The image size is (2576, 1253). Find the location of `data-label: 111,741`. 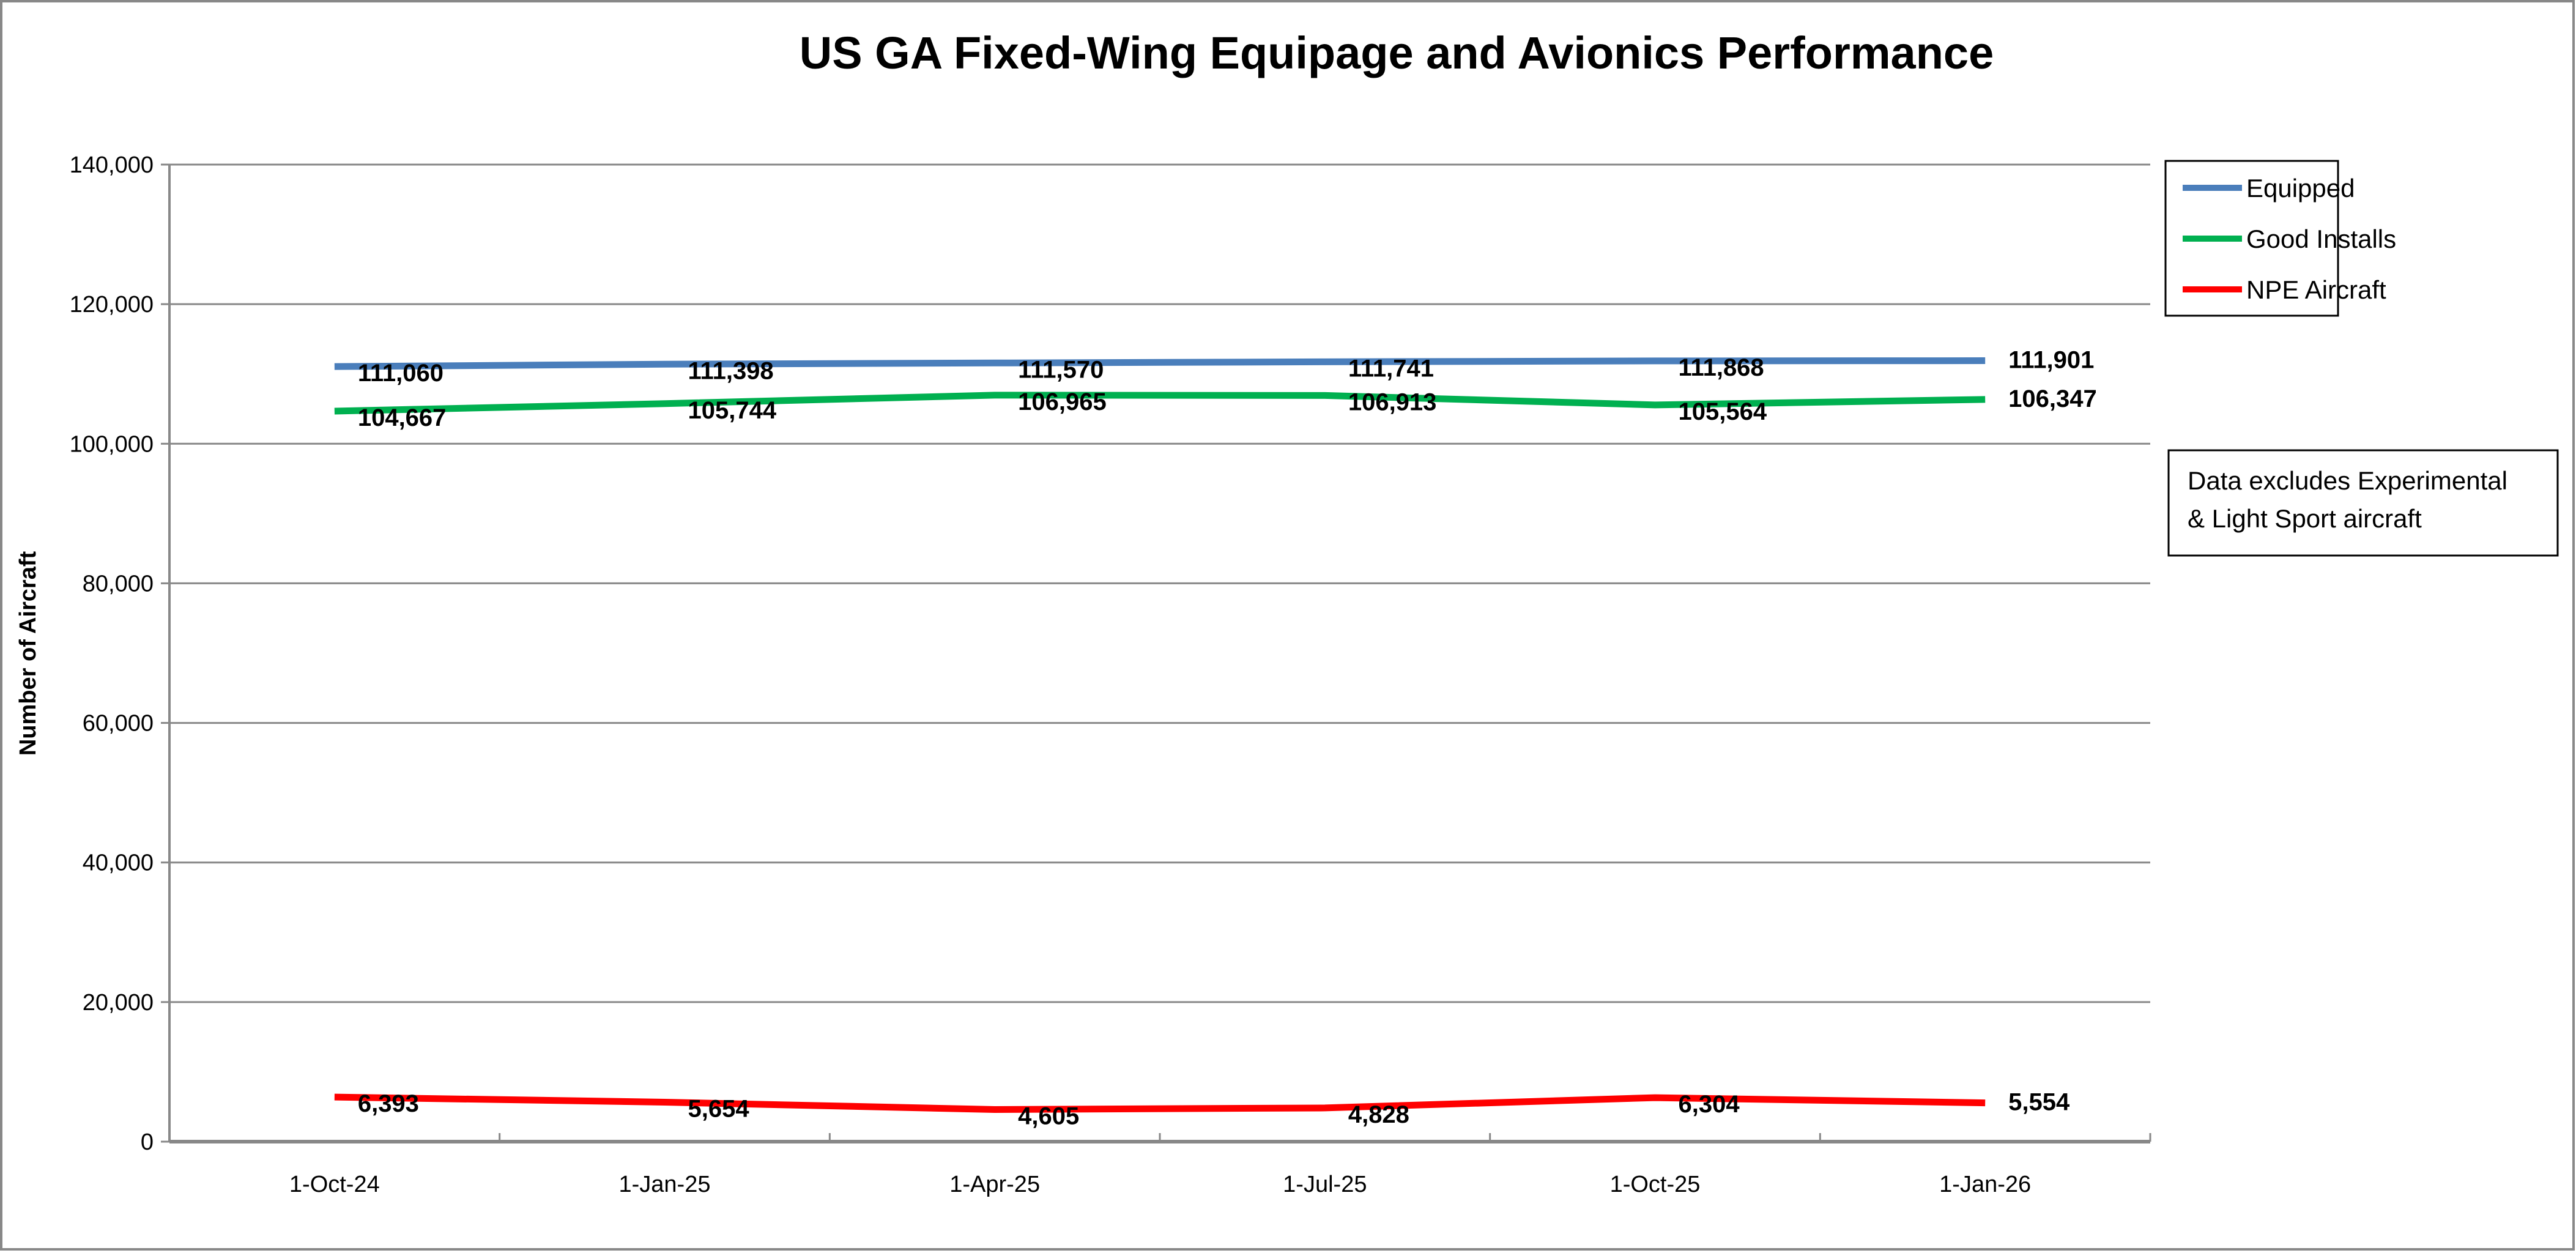

data-label: 111,741 is located at coordinates (1391, 368).